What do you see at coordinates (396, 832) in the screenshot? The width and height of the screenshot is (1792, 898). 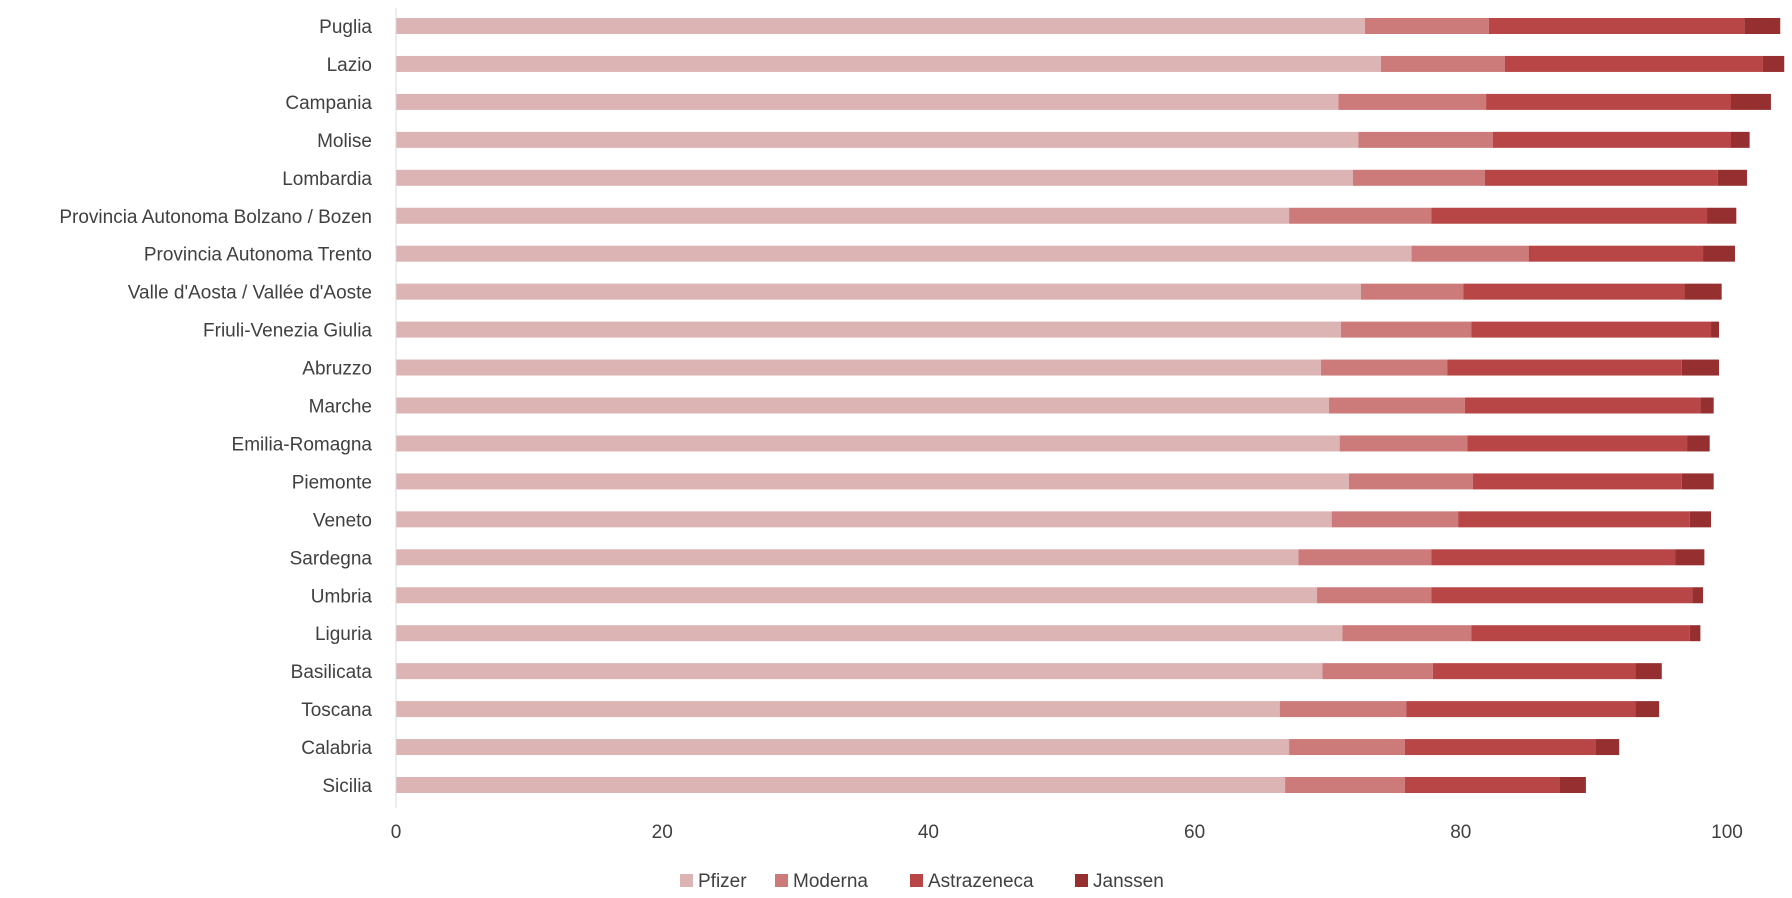 I see `x-tick-label: 0` at bounding box center [396, 832].